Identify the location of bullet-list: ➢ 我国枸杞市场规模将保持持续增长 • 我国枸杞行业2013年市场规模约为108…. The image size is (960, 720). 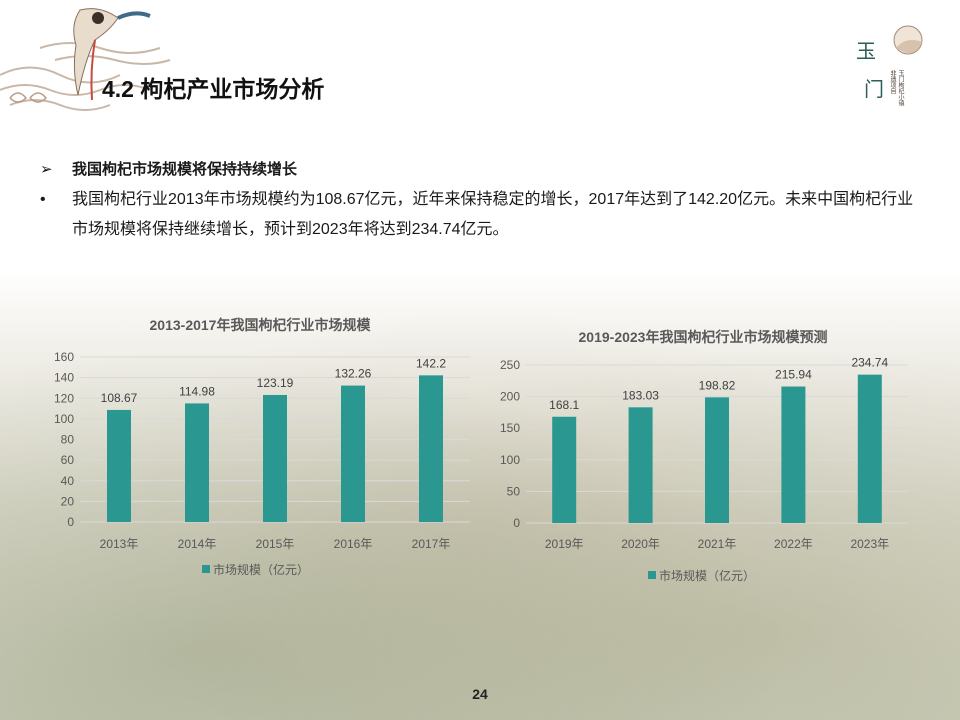
(480, 200).